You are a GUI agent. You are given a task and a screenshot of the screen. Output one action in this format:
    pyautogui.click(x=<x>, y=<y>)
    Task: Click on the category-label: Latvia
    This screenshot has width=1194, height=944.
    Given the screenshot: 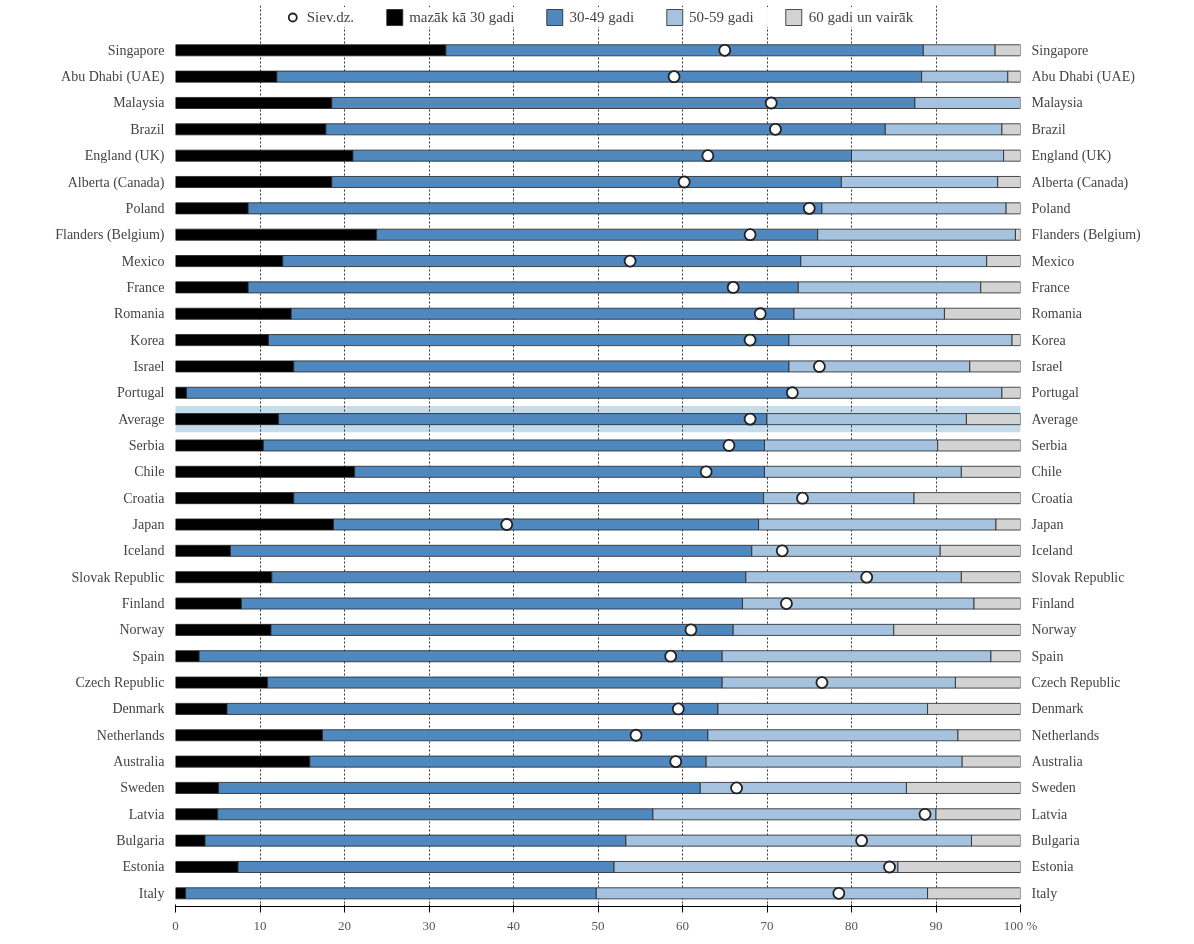 What is the action you would take?
    pyautogui.click(x=146, y=814)
    